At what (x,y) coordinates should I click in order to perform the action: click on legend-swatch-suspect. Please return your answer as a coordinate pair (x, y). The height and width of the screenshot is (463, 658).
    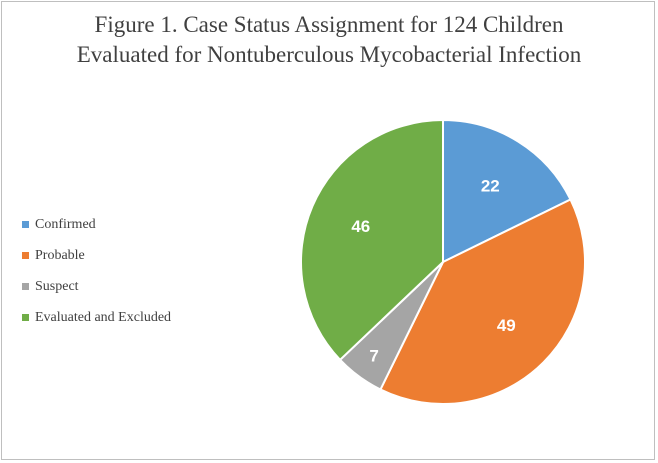
    Looking at the image, I should click on (25, 286).